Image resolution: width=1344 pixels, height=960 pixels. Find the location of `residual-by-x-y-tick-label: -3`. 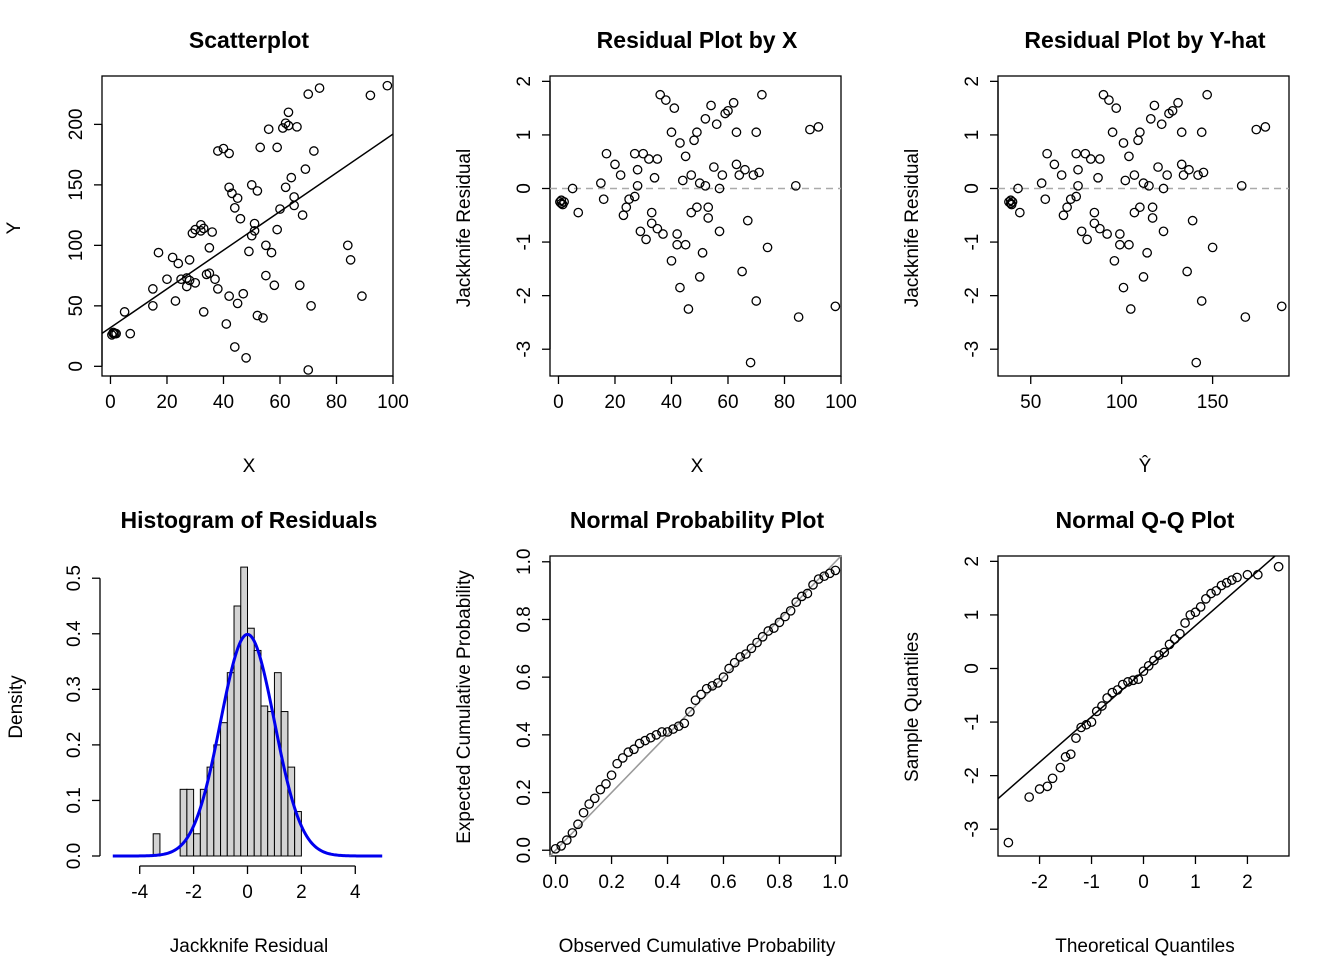

residual-by-x-y-tick-label: -3 is located at coordinates (524, 349).